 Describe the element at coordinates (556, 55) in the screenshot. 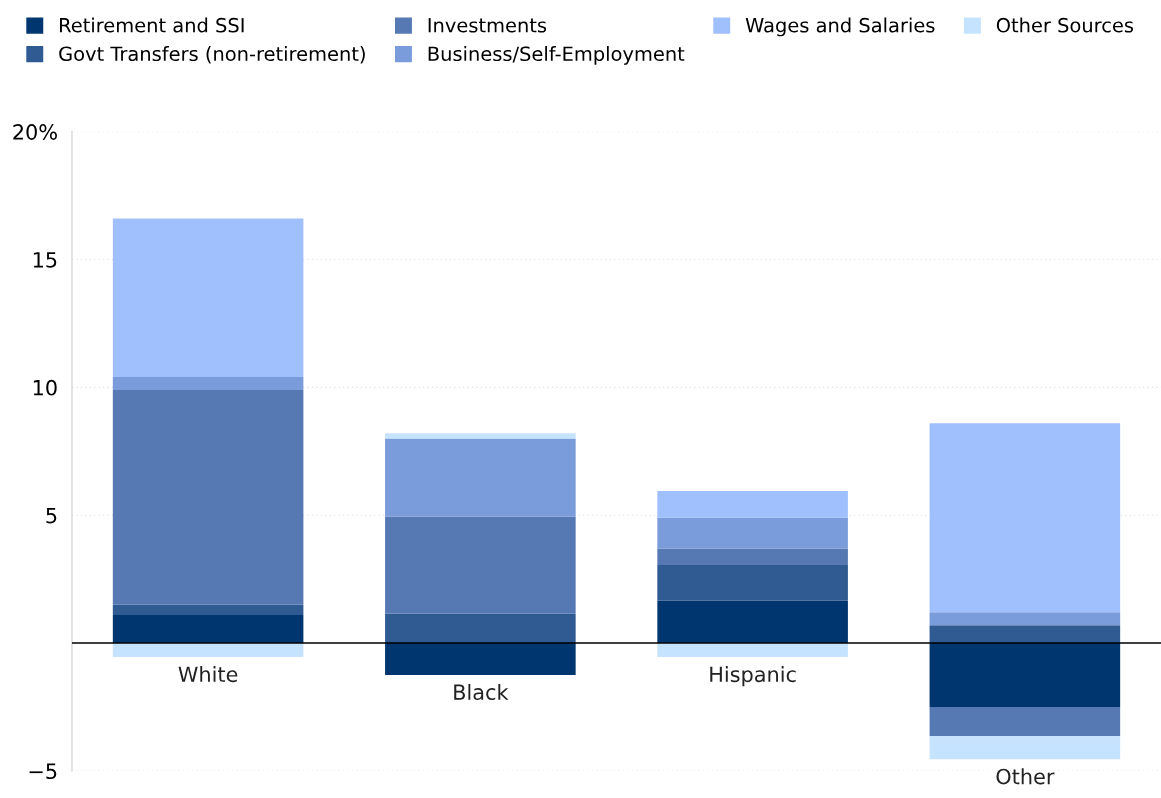

I see `legend-label: Business/Self-Employment` at that location.